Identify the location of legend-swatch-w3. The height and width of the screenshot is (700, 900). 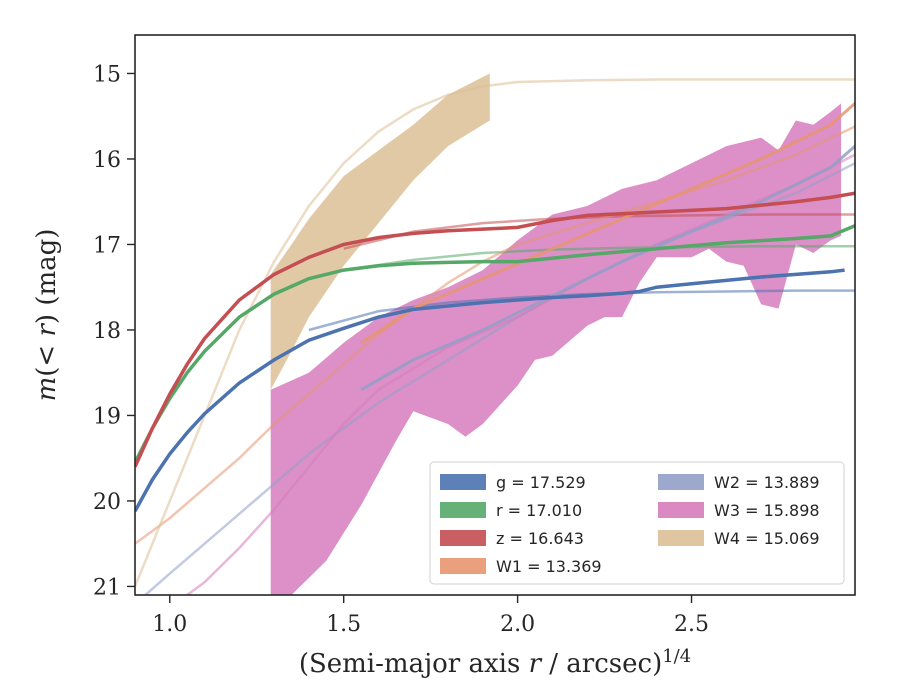
(681, 510).